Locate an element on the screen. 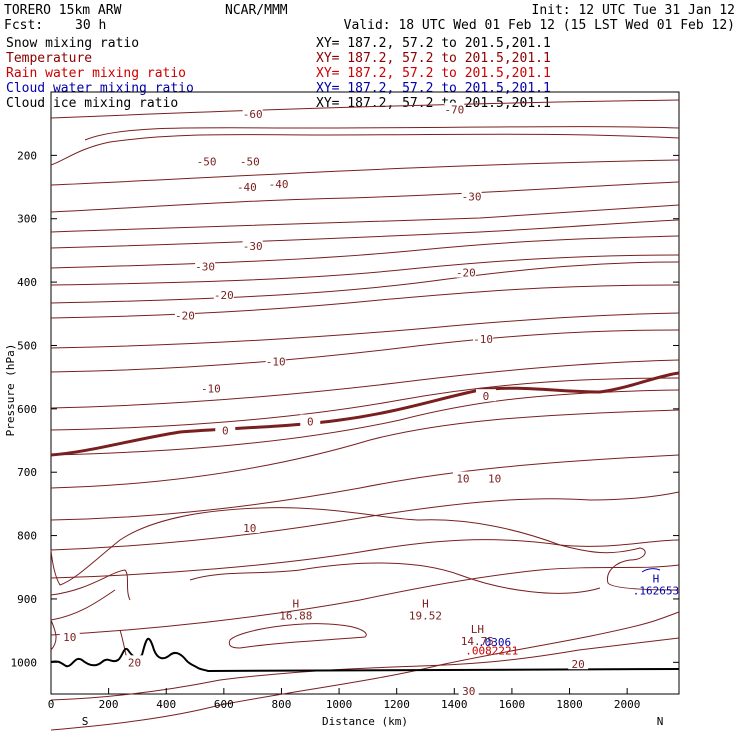  x-axis-title: Distance (km) is located at coordinates (365, 721).